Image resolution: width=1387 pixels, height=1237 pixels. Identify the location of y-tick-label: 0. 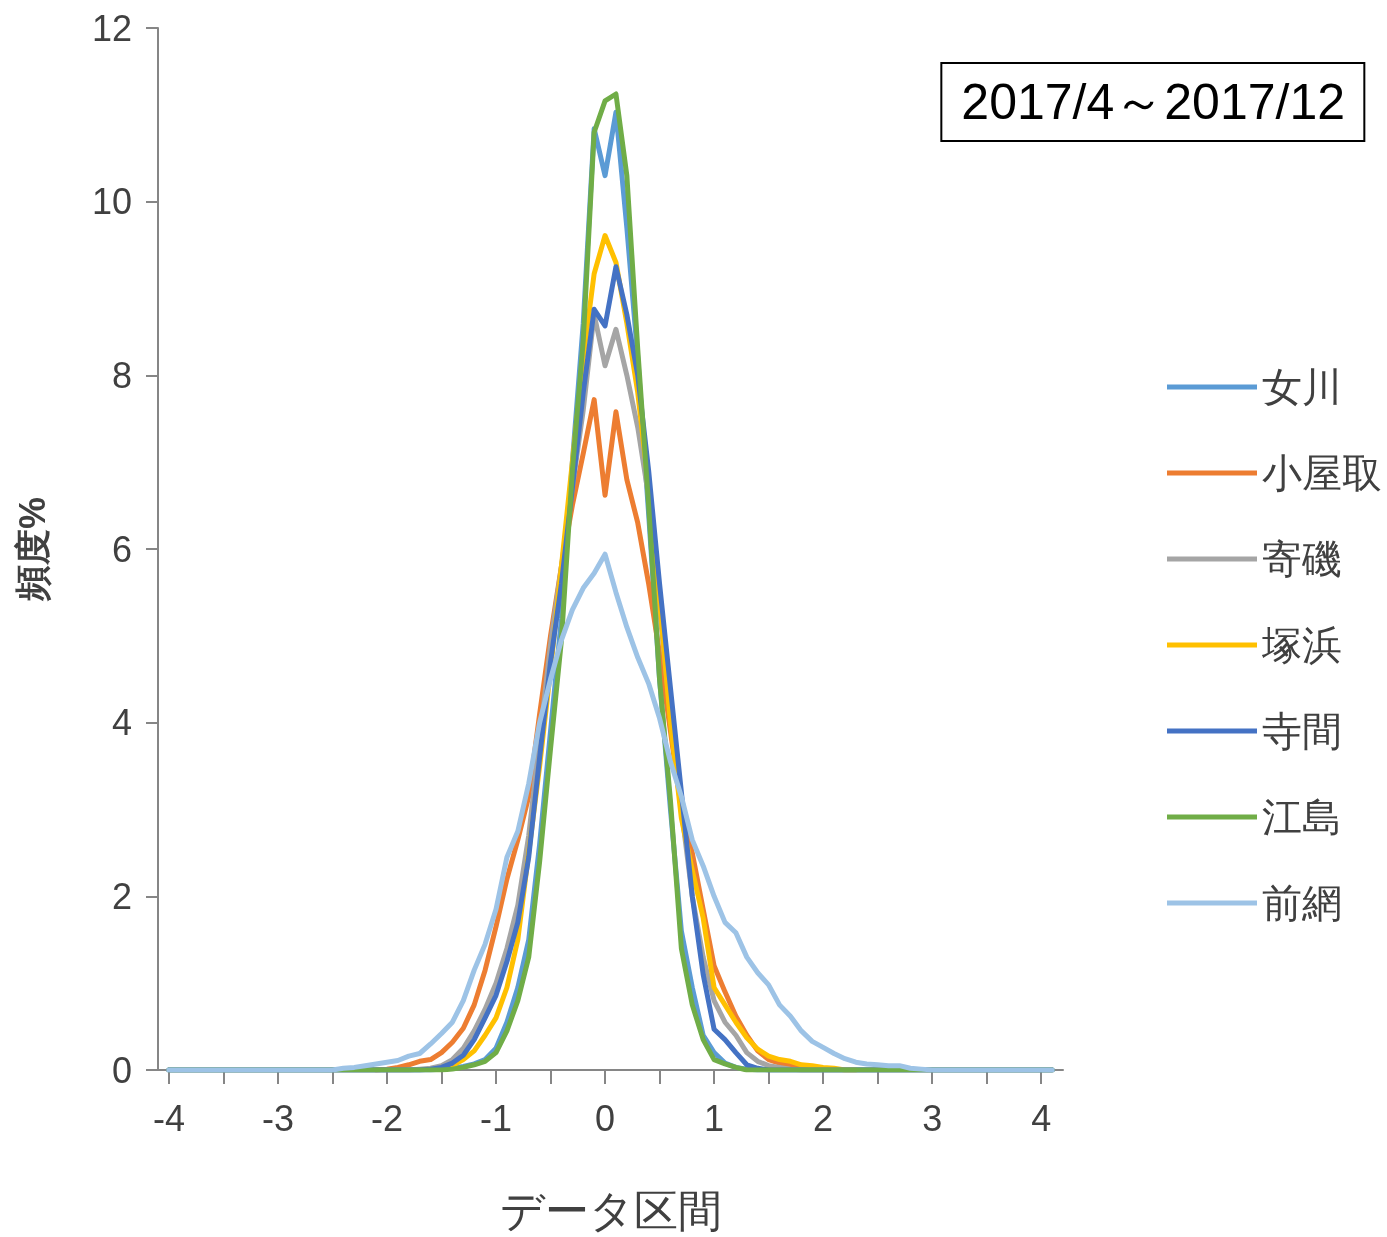
(121, 1070).